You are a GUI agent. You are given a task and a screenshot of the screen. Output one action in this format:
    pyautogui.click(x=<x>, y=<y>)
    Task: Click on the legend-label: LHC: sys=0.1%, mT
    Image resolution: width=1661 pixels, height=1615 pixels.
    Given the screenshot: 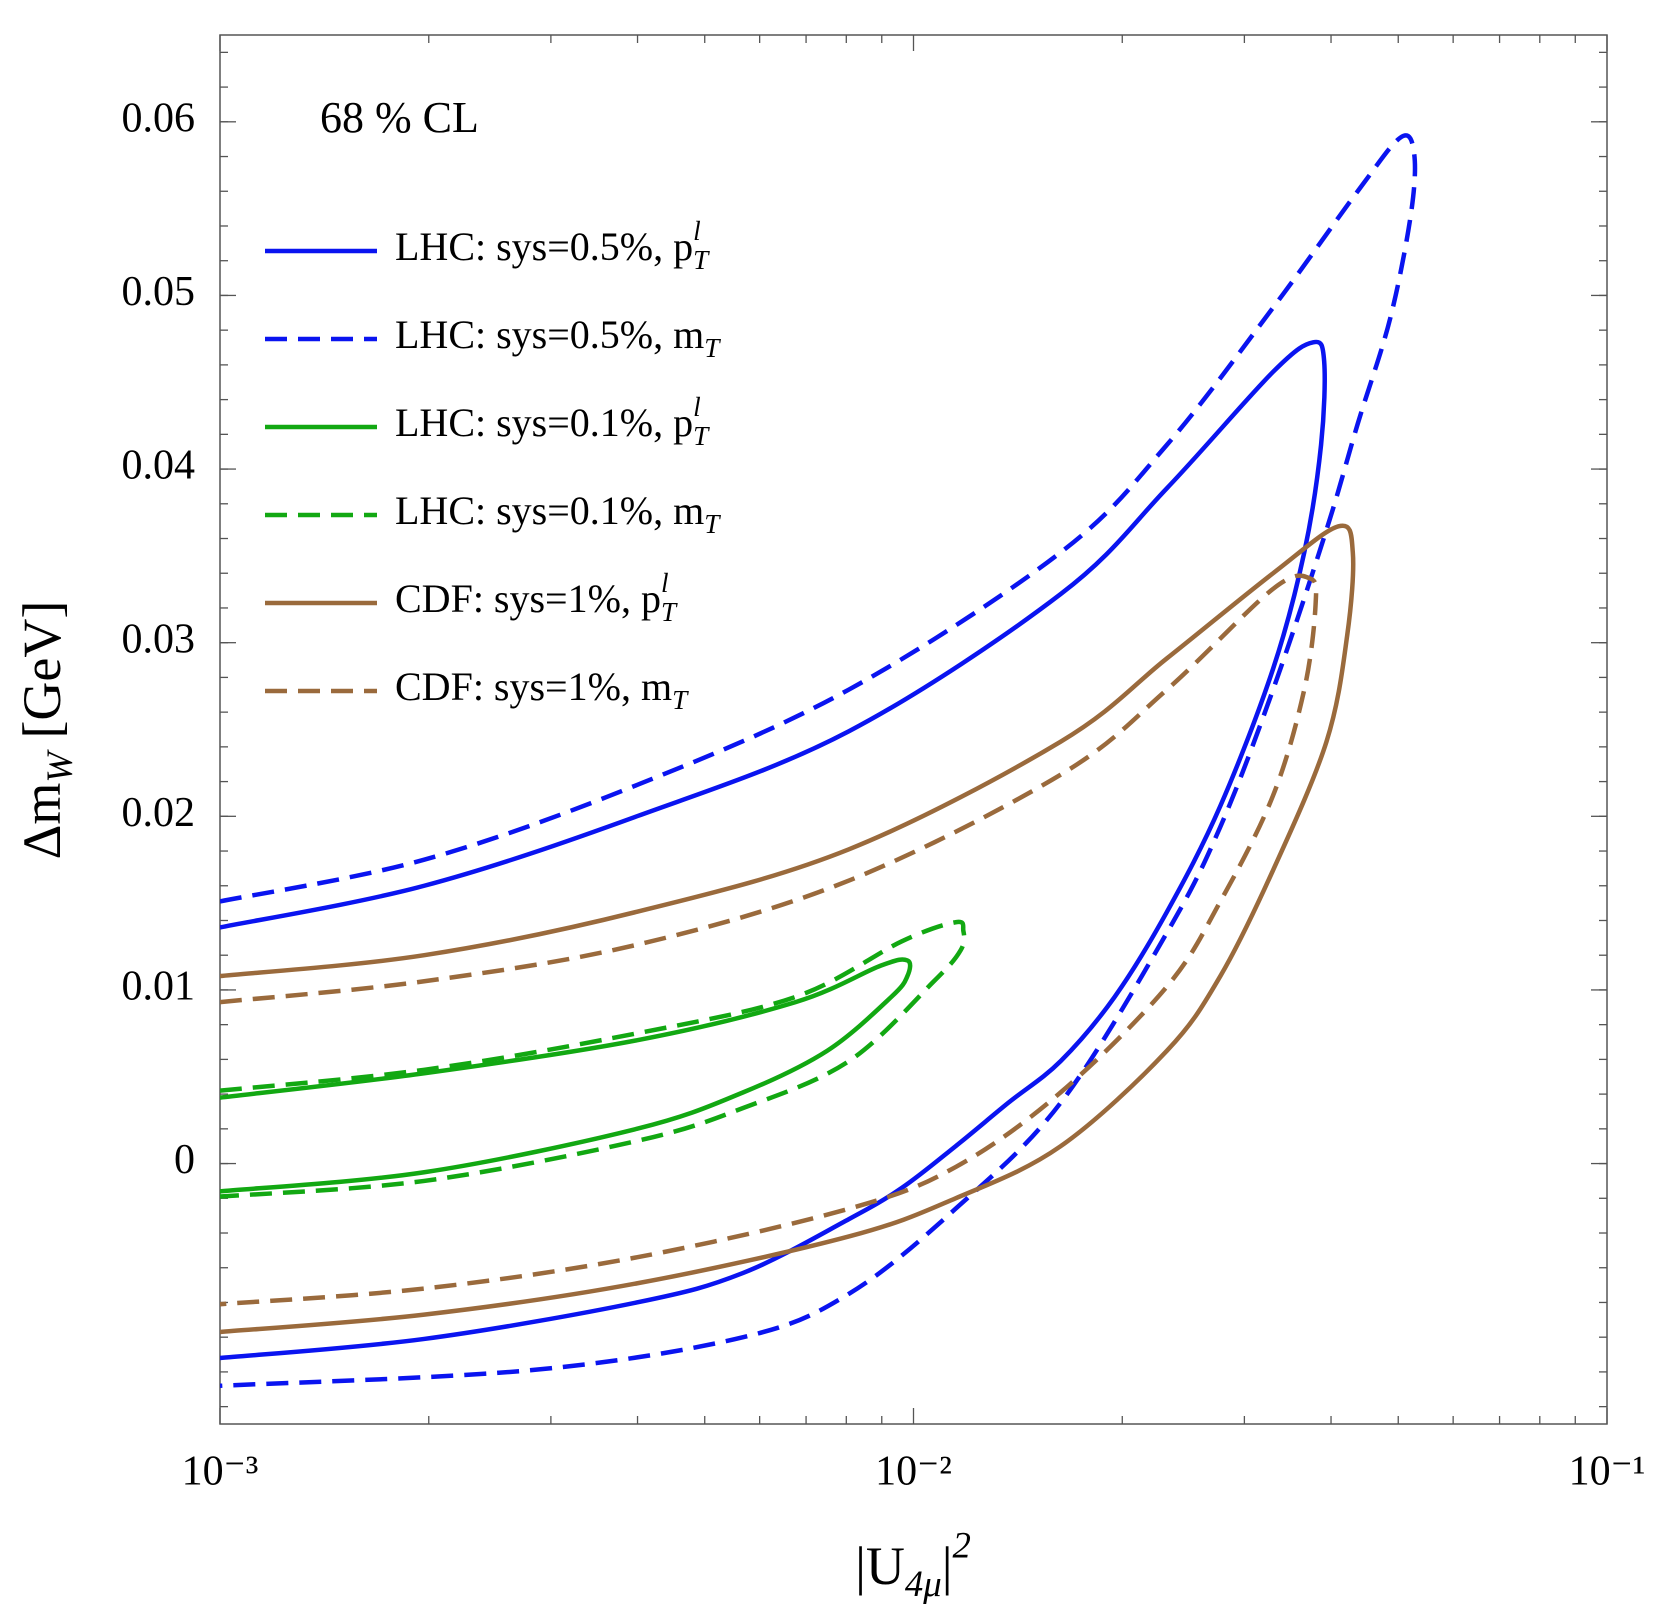 What is the action you would take?
    pyautogui.click(x=558, y=513)
    